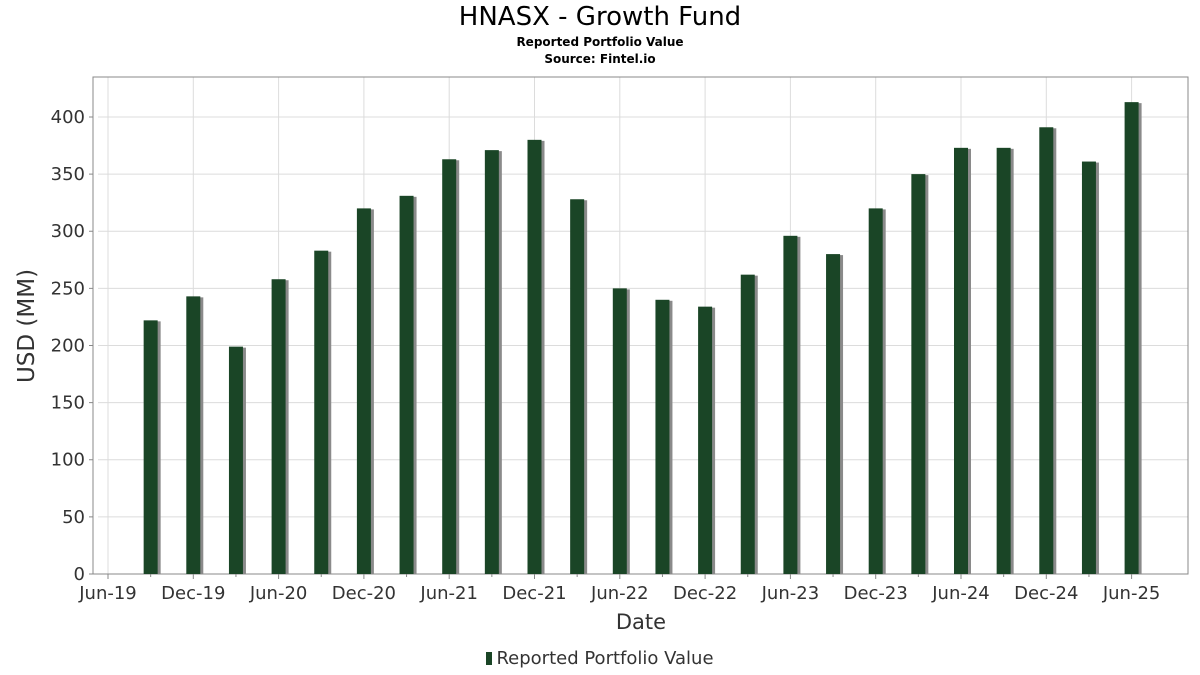  Describe the element at coordinates (68, 345) in the screenshot. I see `y-tick-label: 200` at that location.